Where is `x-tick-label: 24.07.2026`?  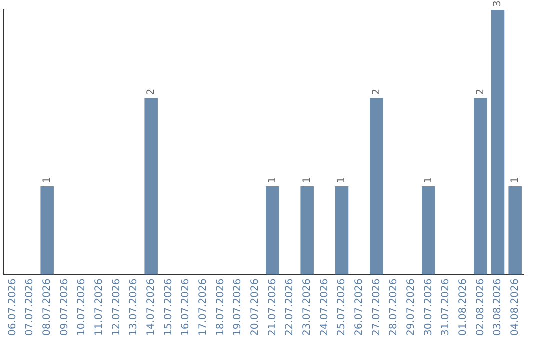 x-tick-label: 24.07.2026 is located at coordinates (324, 307).